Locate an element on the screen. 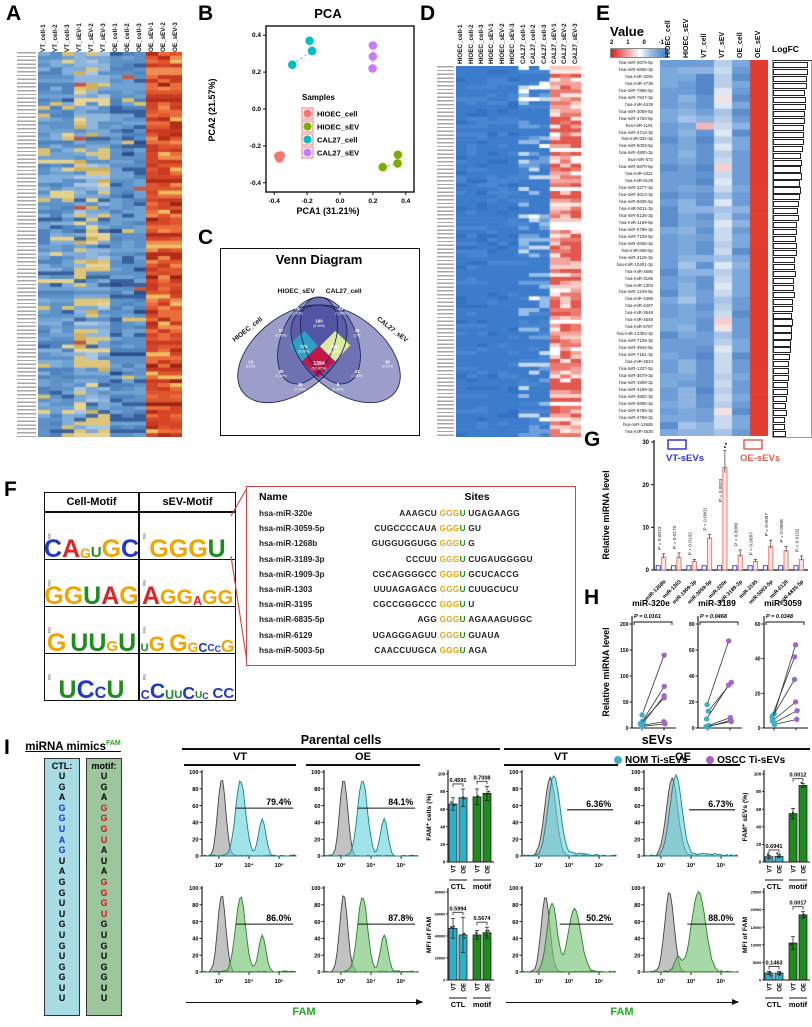 The height and width of the screenshot is (1027, 812). column-label: VT_cell is located at coordinates (704, 45).